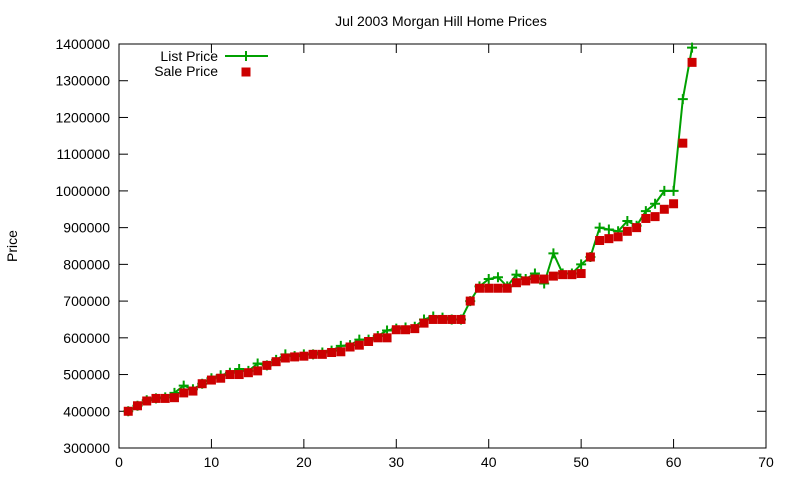  What do you see at coordinates (246, 72) in the screenshot?
I see `legend-marker-sale-price` at bounding box center [246, 72].